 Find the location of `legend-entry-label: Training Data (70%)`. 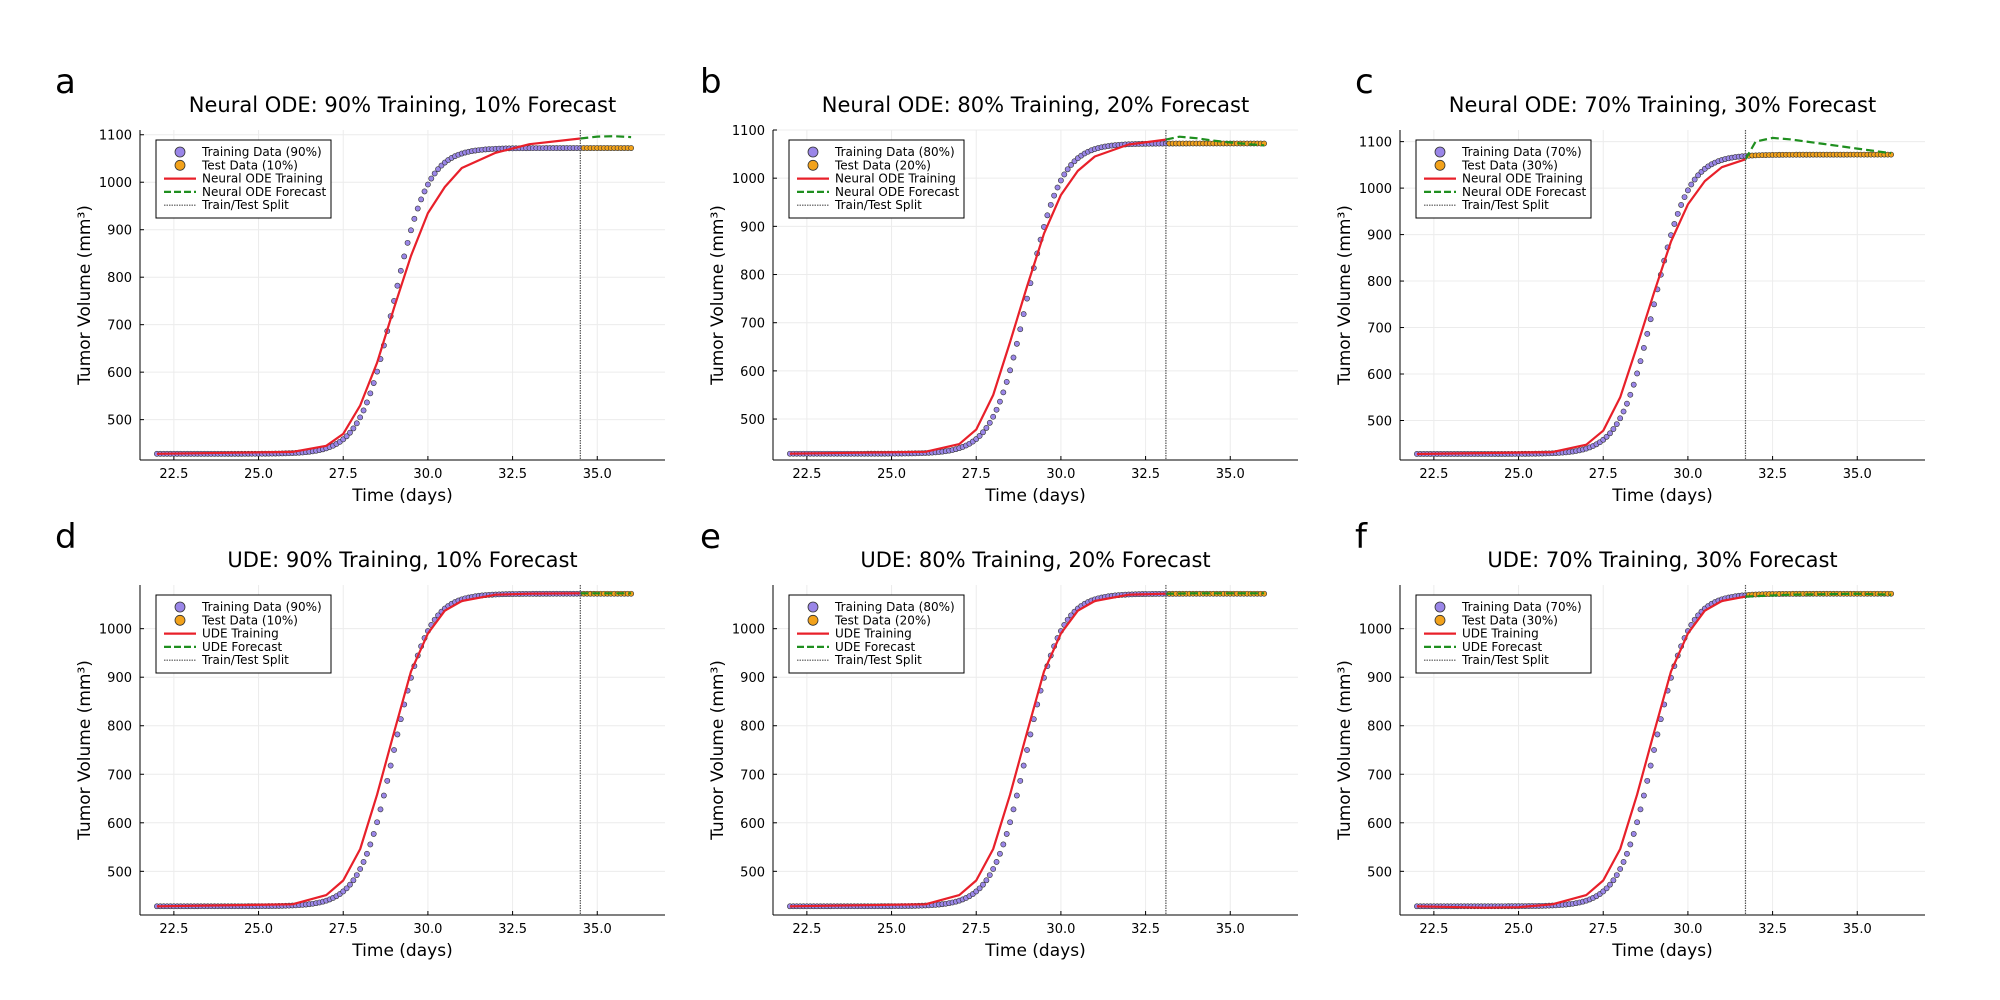

legend-entry-label: Training Data (70%) is located at coordinates (1521, 152).